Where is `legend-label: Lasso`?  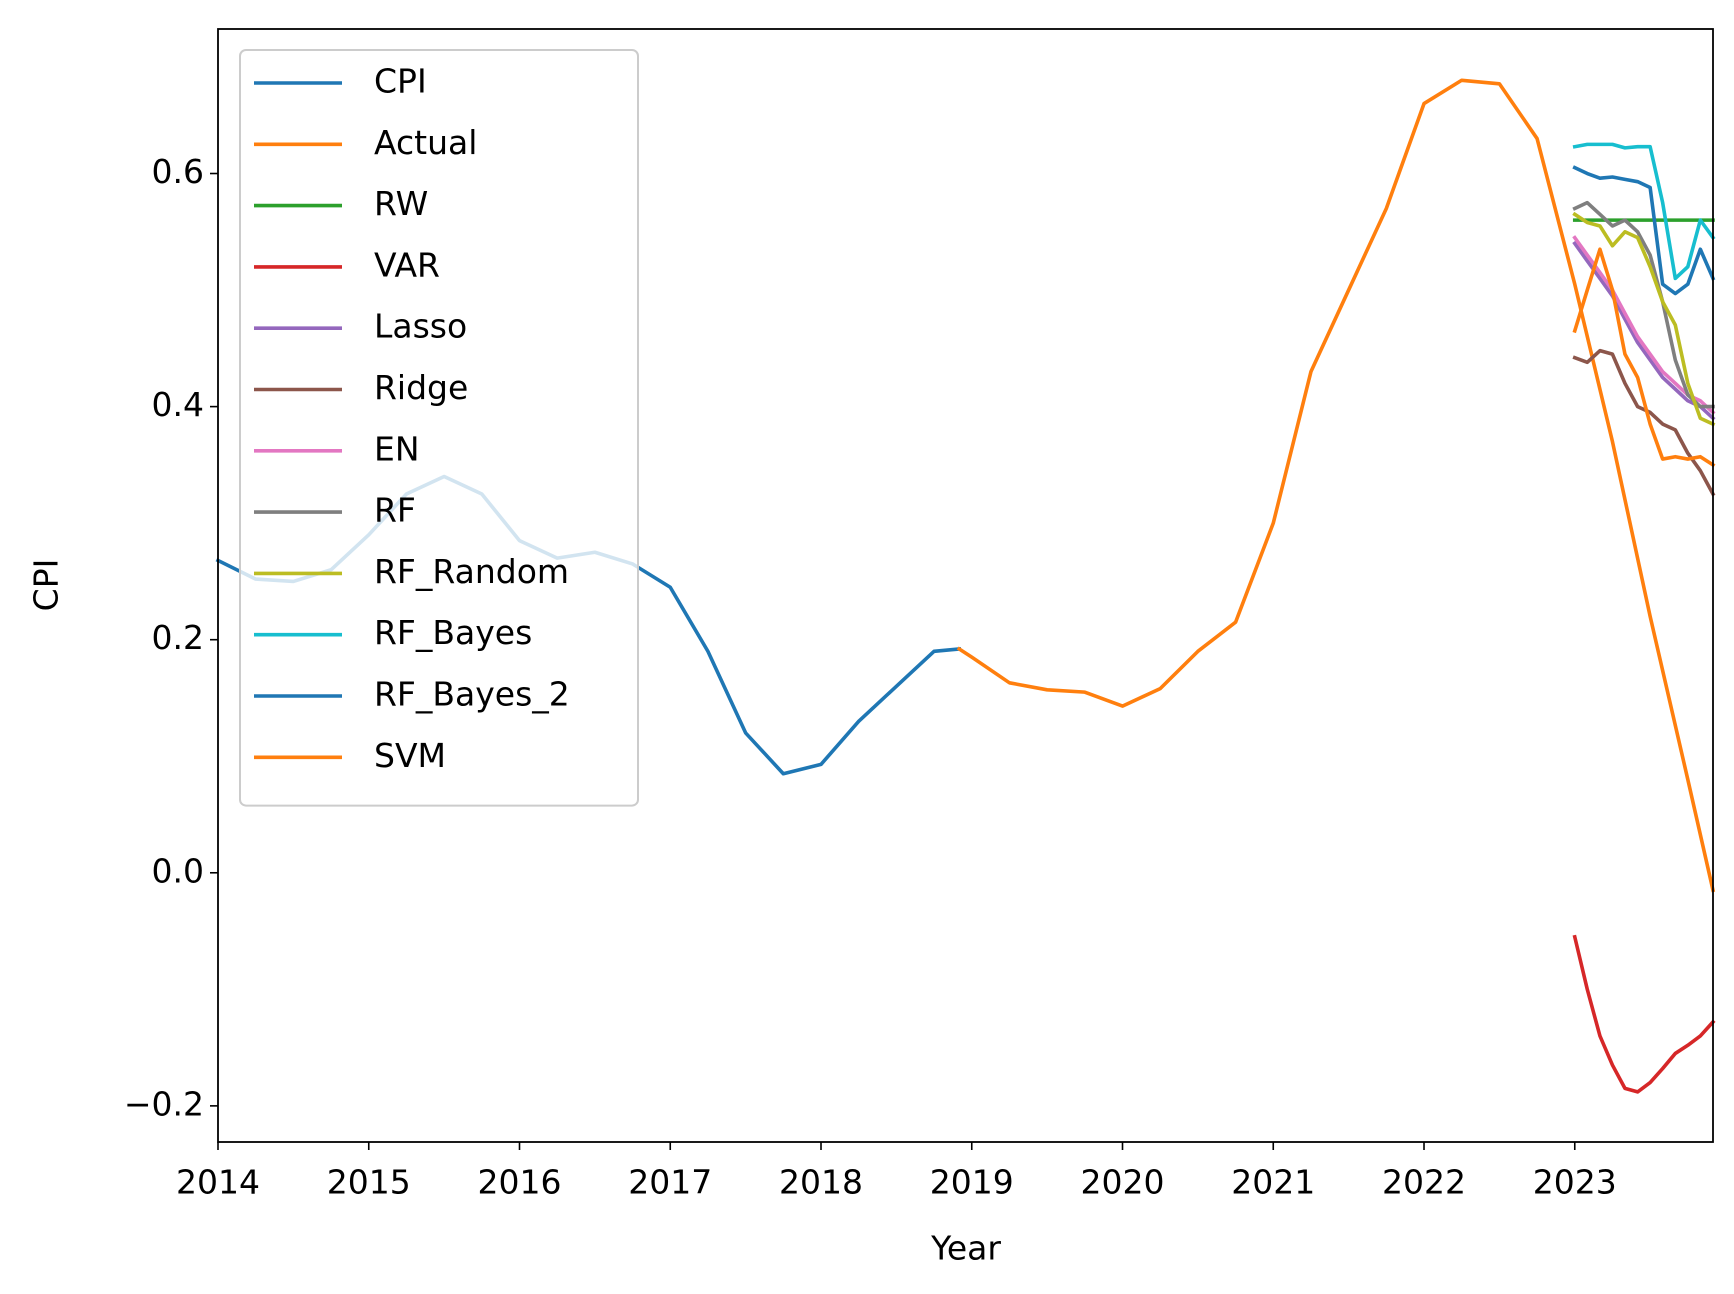
legend-label: Lasso is located at coordinates (420, 326).